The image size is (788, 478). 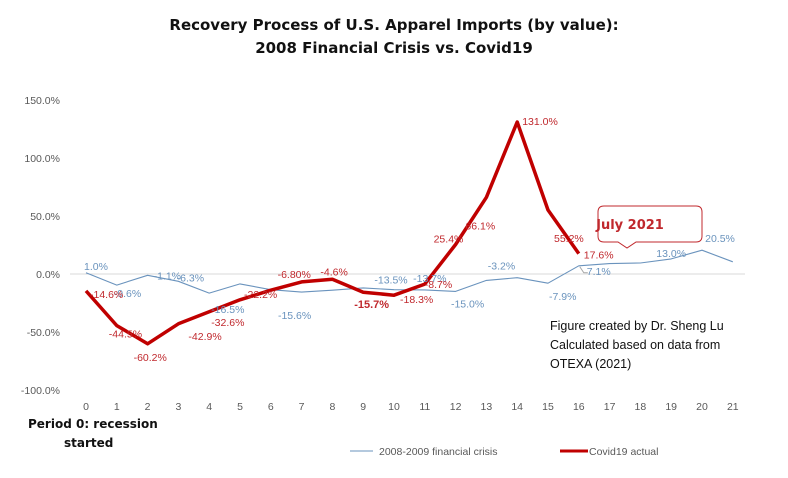 I want to click on x-tick-label: 11, so click(x=424, y=407).